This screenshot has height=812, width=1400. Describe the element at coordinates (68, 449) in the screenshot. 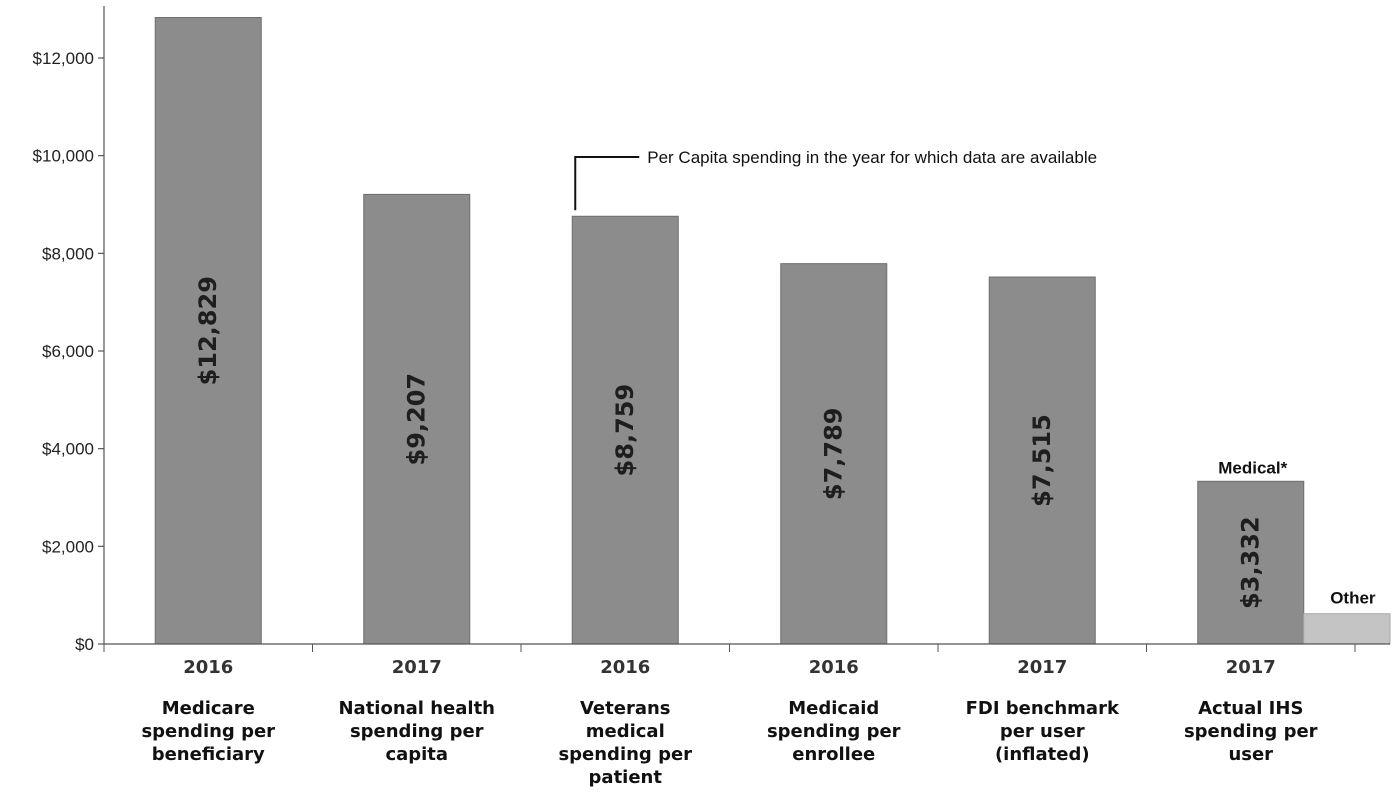

I see `y-tick-label: $4,000` at that location.